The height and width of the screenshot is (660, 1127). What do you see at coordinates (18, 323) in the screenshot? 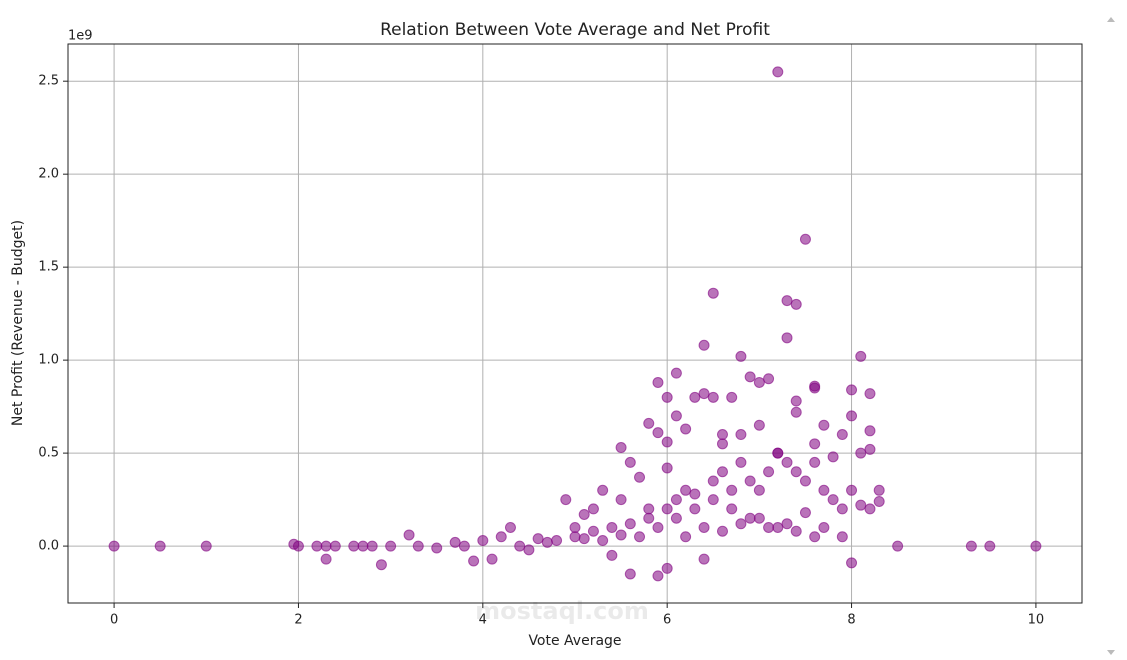
I see `y-axis-label: Net Profit (Revenue - Budget)` at bounding box center [18, 323].